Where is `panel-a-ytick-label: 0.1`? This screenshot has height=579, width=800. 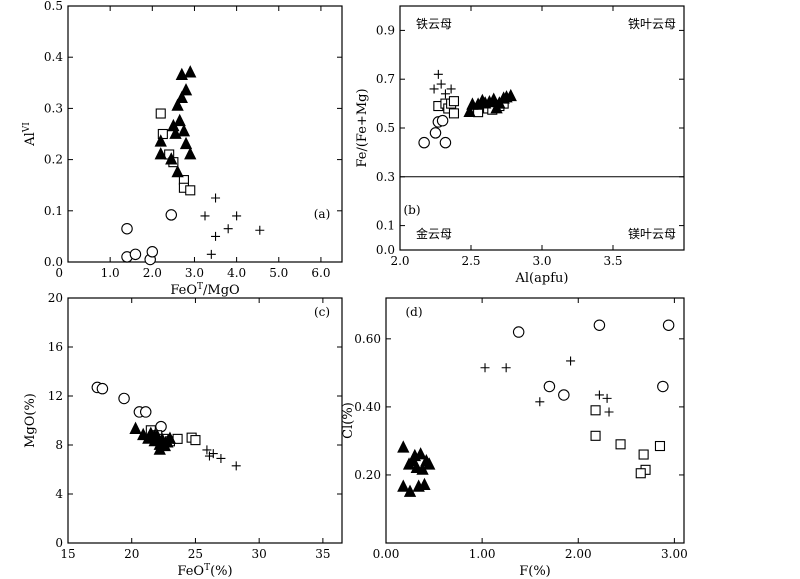 panel-a-ytick-label: 0.1 is located at coordinates (53, 211).